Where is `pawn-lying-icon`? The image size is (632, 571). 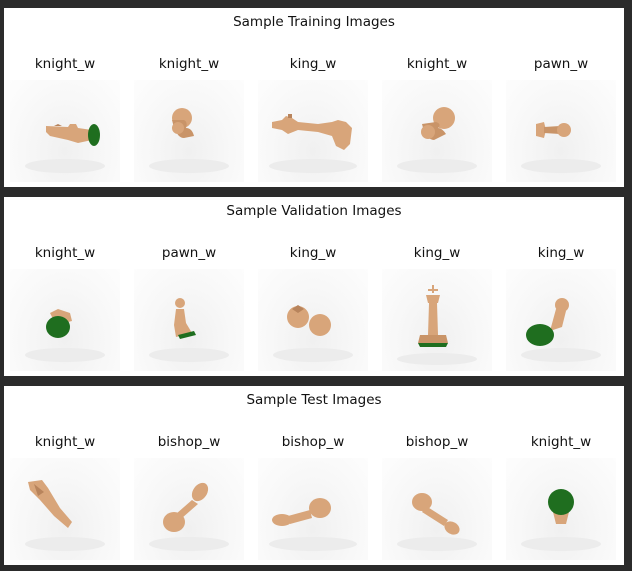 pawn-lying-icon is located at coordinates (561, 131).